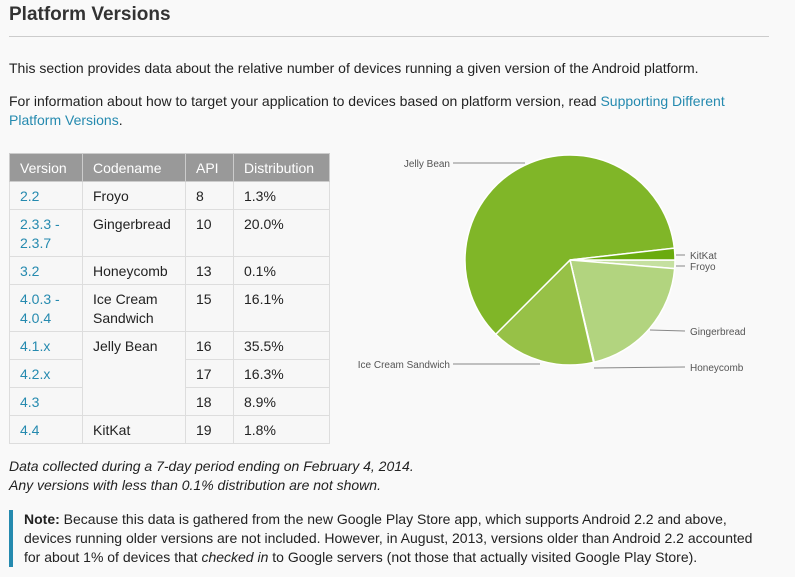 This screenshot has height=577, width=795. What do you see at coordinates (134, 195) in the screenshot?
I see `codename: Froyo` at bounding box center [134, 195].